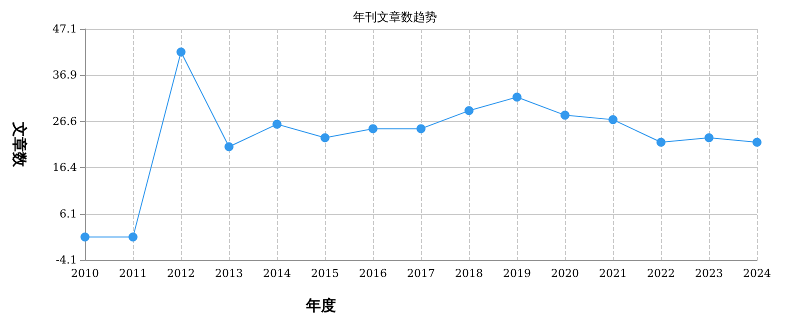 Image resolution: width=790 pixels, height=330 pixels. I want to click on y-tick-label: 36.9, so click(64, 75).